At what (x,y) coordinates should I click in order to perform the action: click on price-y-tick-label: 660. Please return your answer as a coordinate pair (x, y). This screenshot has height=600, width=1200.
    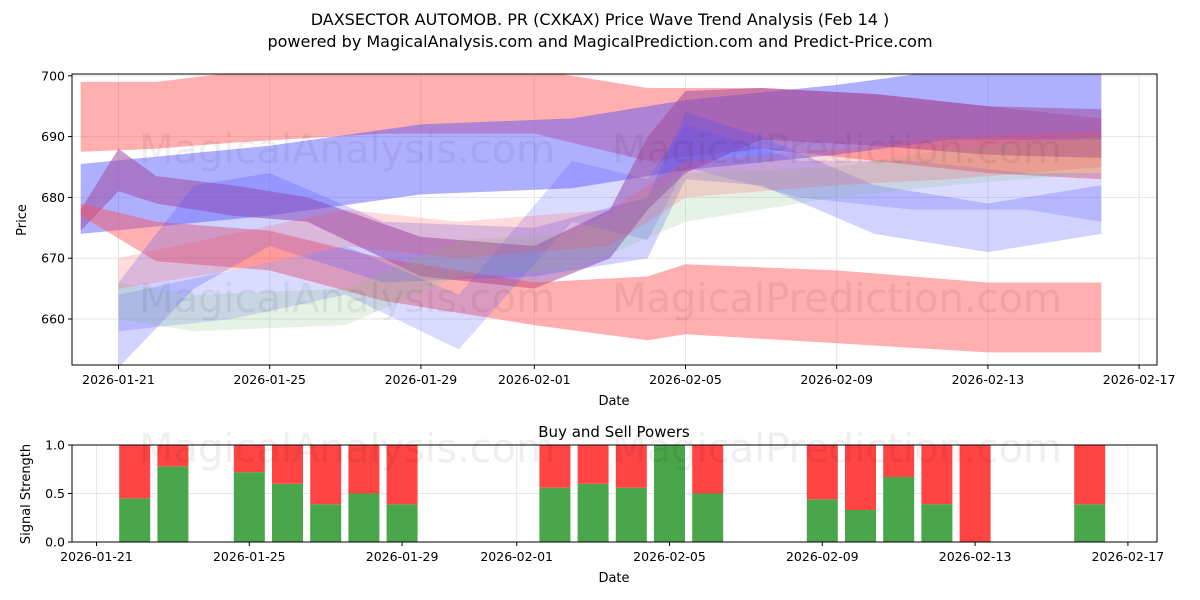
    Looking at the image, I should click on (53, 319).